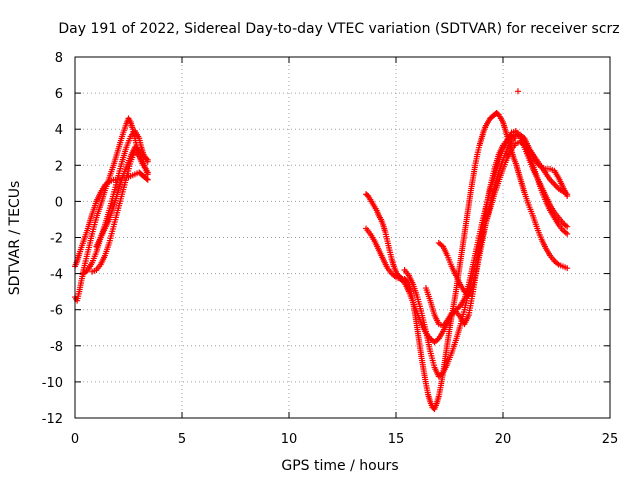 The height and width of the screenshot is (480, 640). What do you see at coordinates (59, 202) in the screenshot?
I see `y-tick-label: 0` at bounding box center [59, 202].